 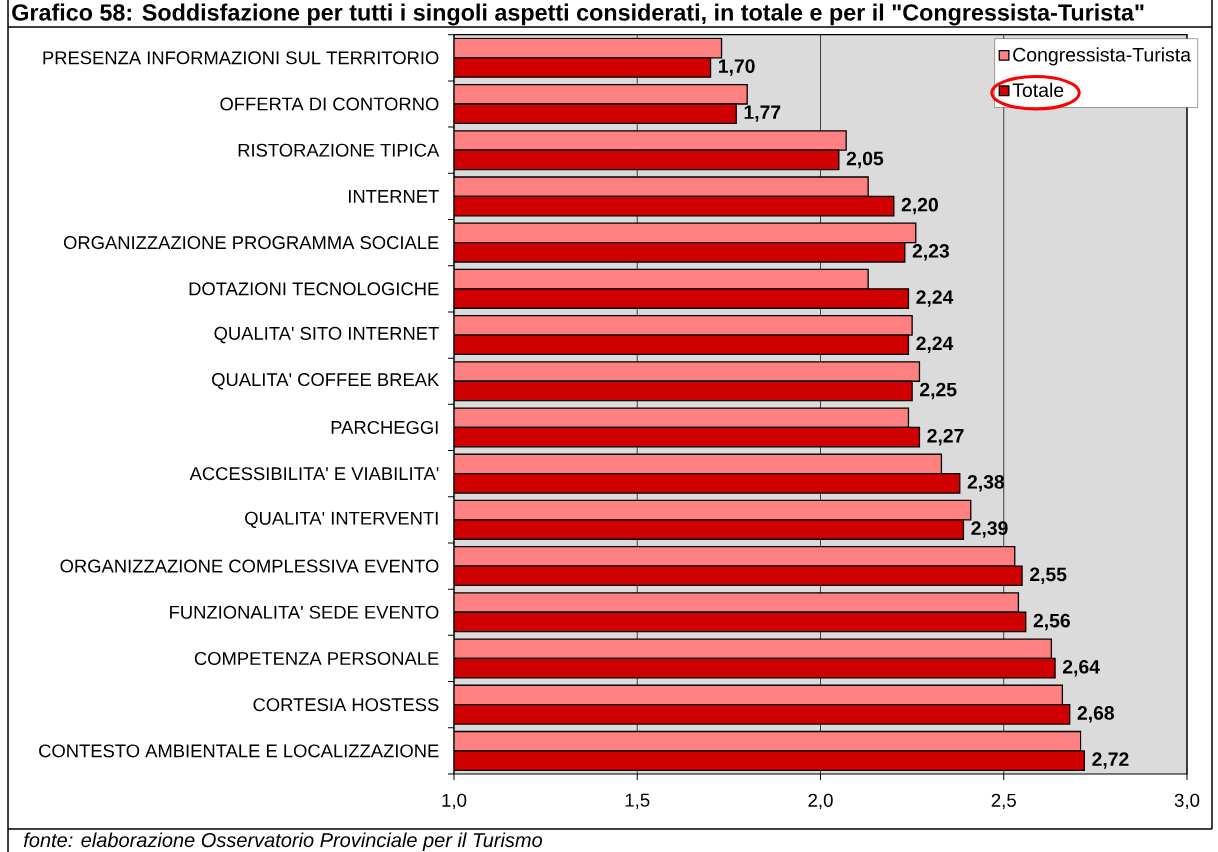 What do you see at coordinates (930, 252) in the screenshot?
I see `data-label: 2,23` at bounding box center [930, 252].